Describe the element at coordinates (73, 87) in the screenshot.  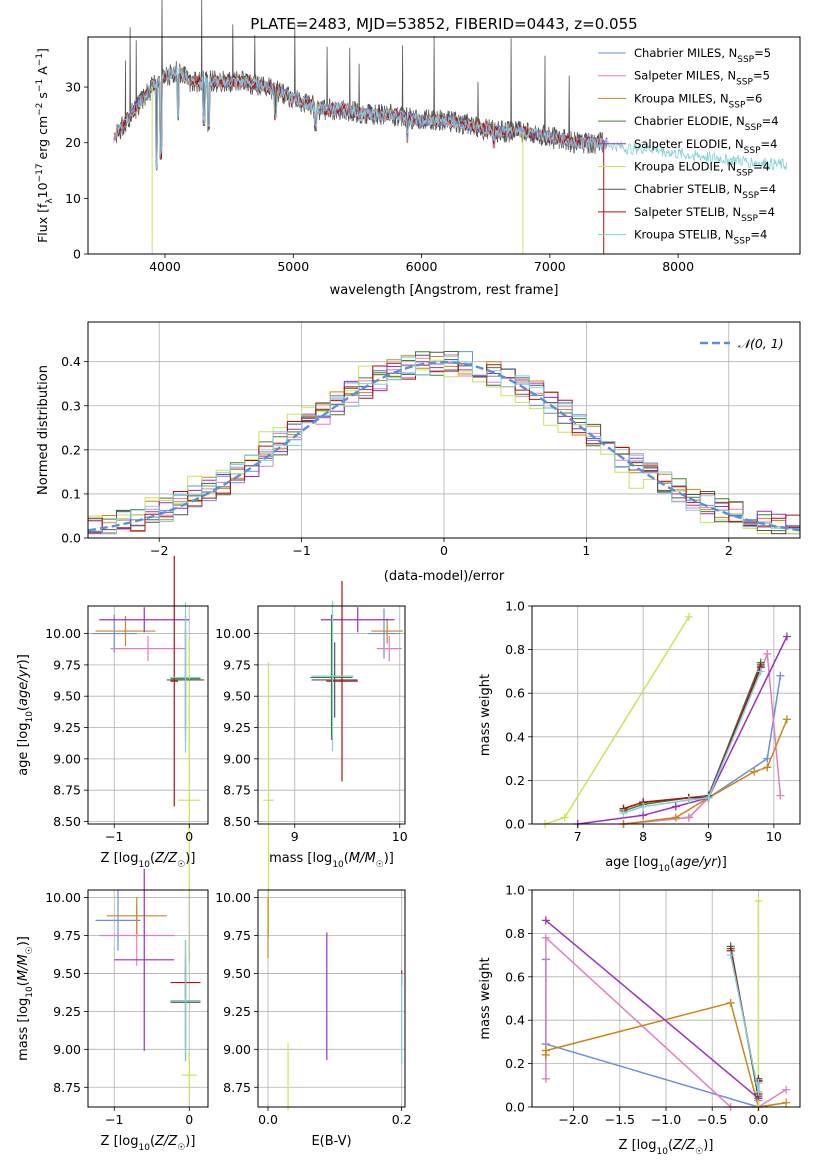
I see `y-tick-label: 30` at that location.